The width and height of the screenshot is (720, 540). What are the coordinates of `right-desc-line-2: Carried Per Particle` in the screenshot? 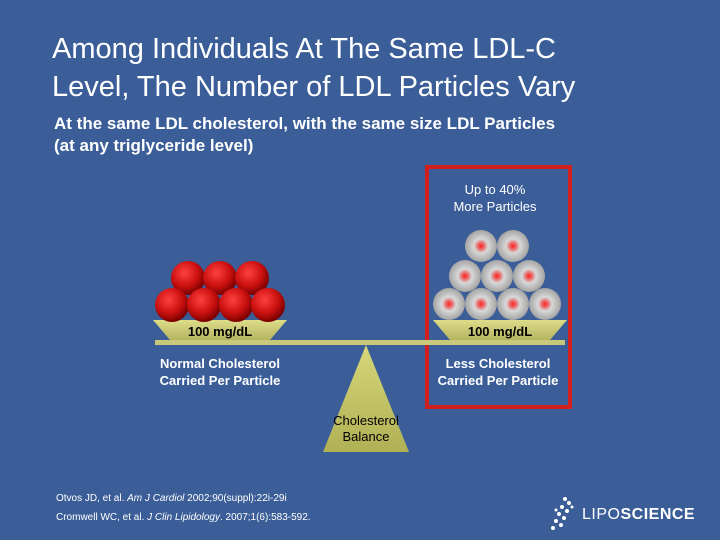 It's located at (498, 380).